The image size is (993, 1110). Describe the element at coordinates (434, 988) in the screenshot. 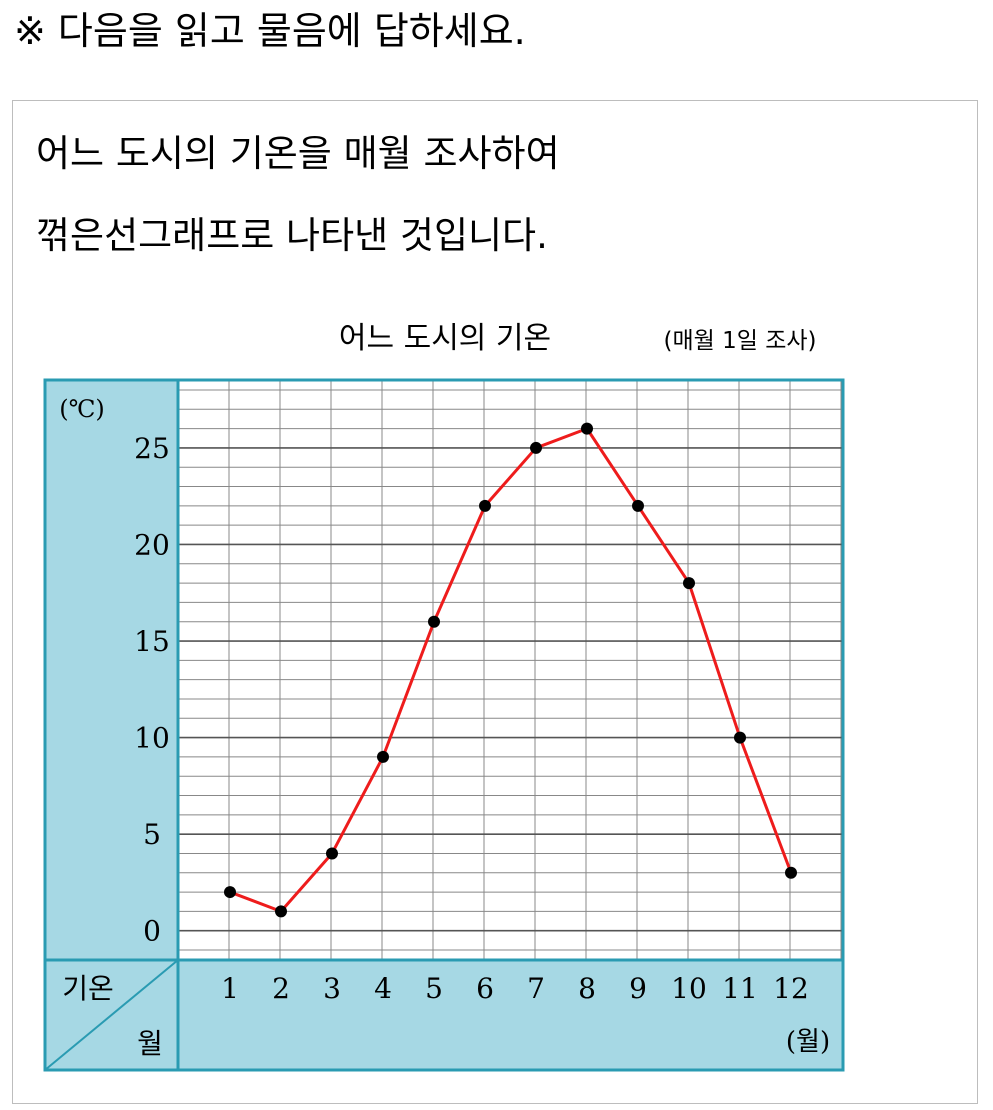

I see `x-tick-label: 5` at that location.